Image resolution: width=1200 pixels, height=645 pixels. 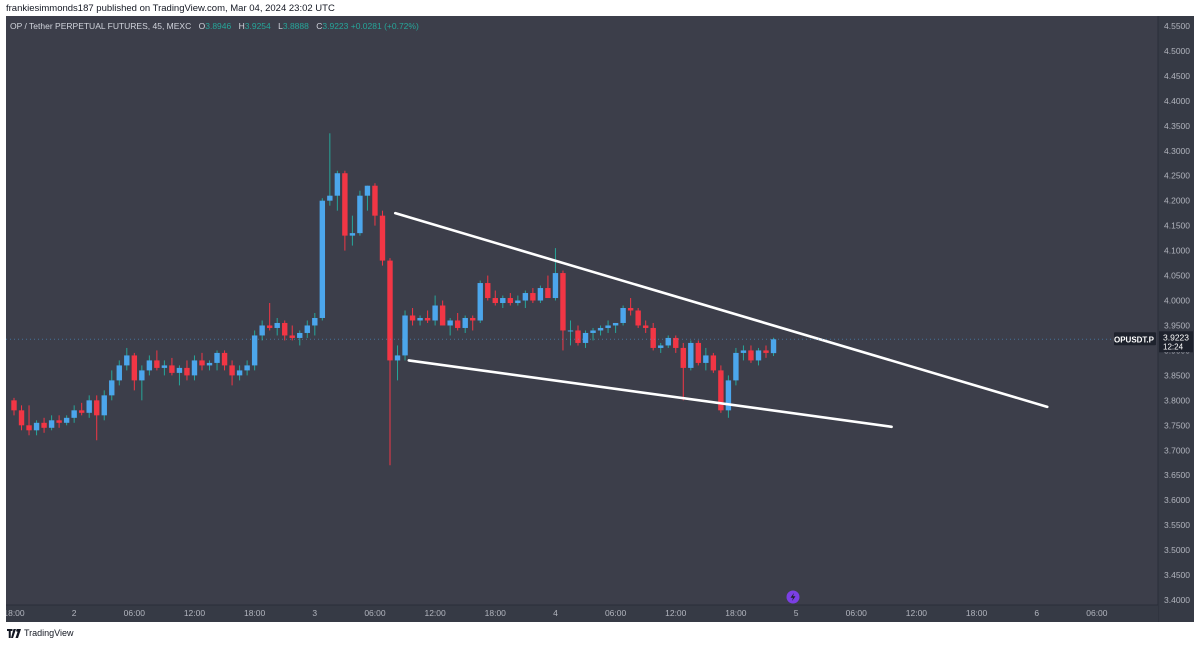 I want to click on price-scale, so click(x=1176, y=319).